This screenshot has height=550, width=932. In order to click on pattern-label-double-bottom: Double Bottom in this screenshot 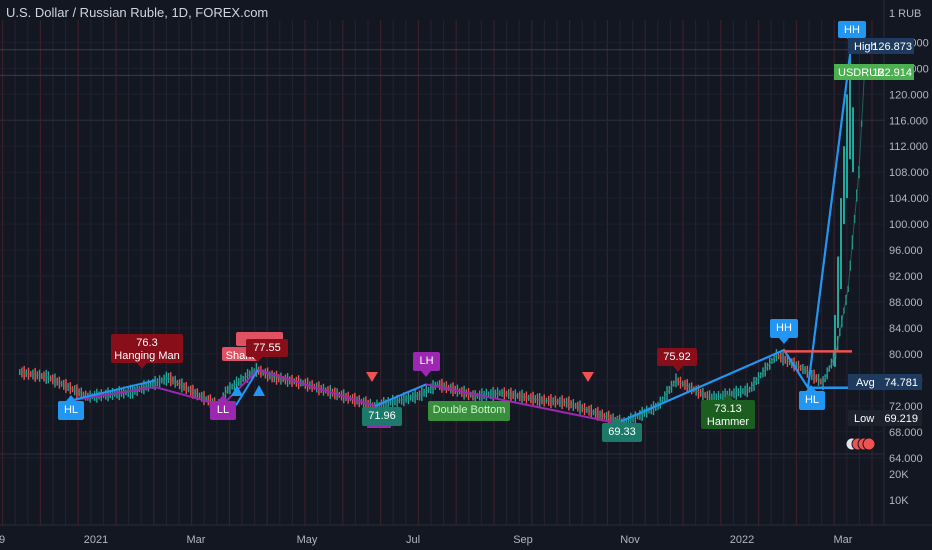, I will do `click(469, 410)`.